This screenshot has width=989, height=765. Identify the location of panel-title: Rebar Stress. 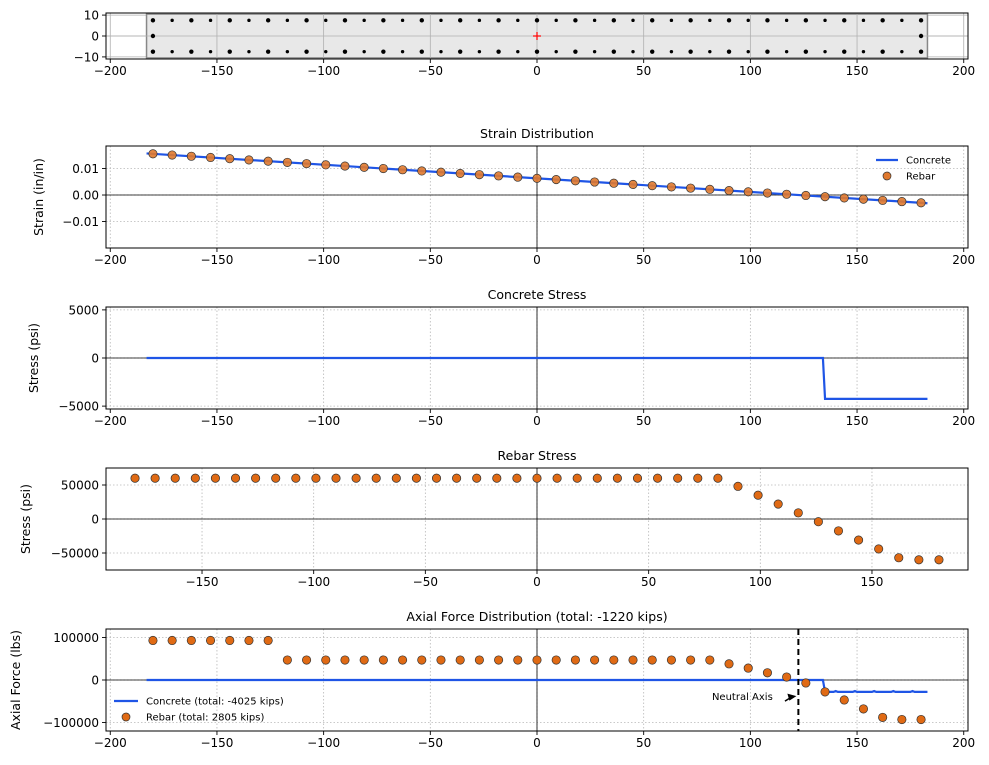
(537, 455).